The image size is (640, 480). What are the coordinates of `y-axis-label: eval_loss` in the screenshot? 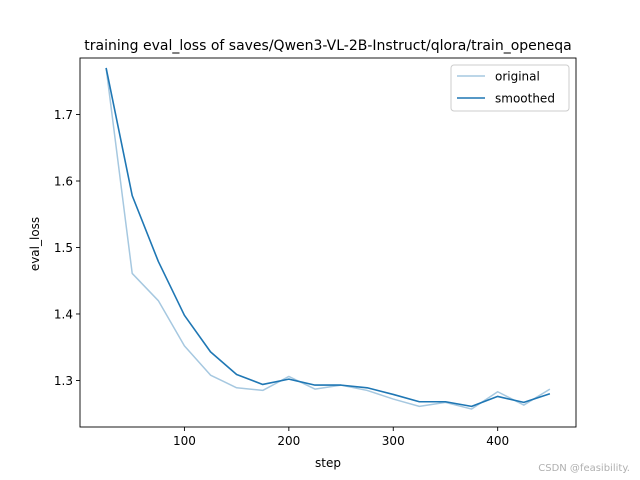 It's located at (35, 244).